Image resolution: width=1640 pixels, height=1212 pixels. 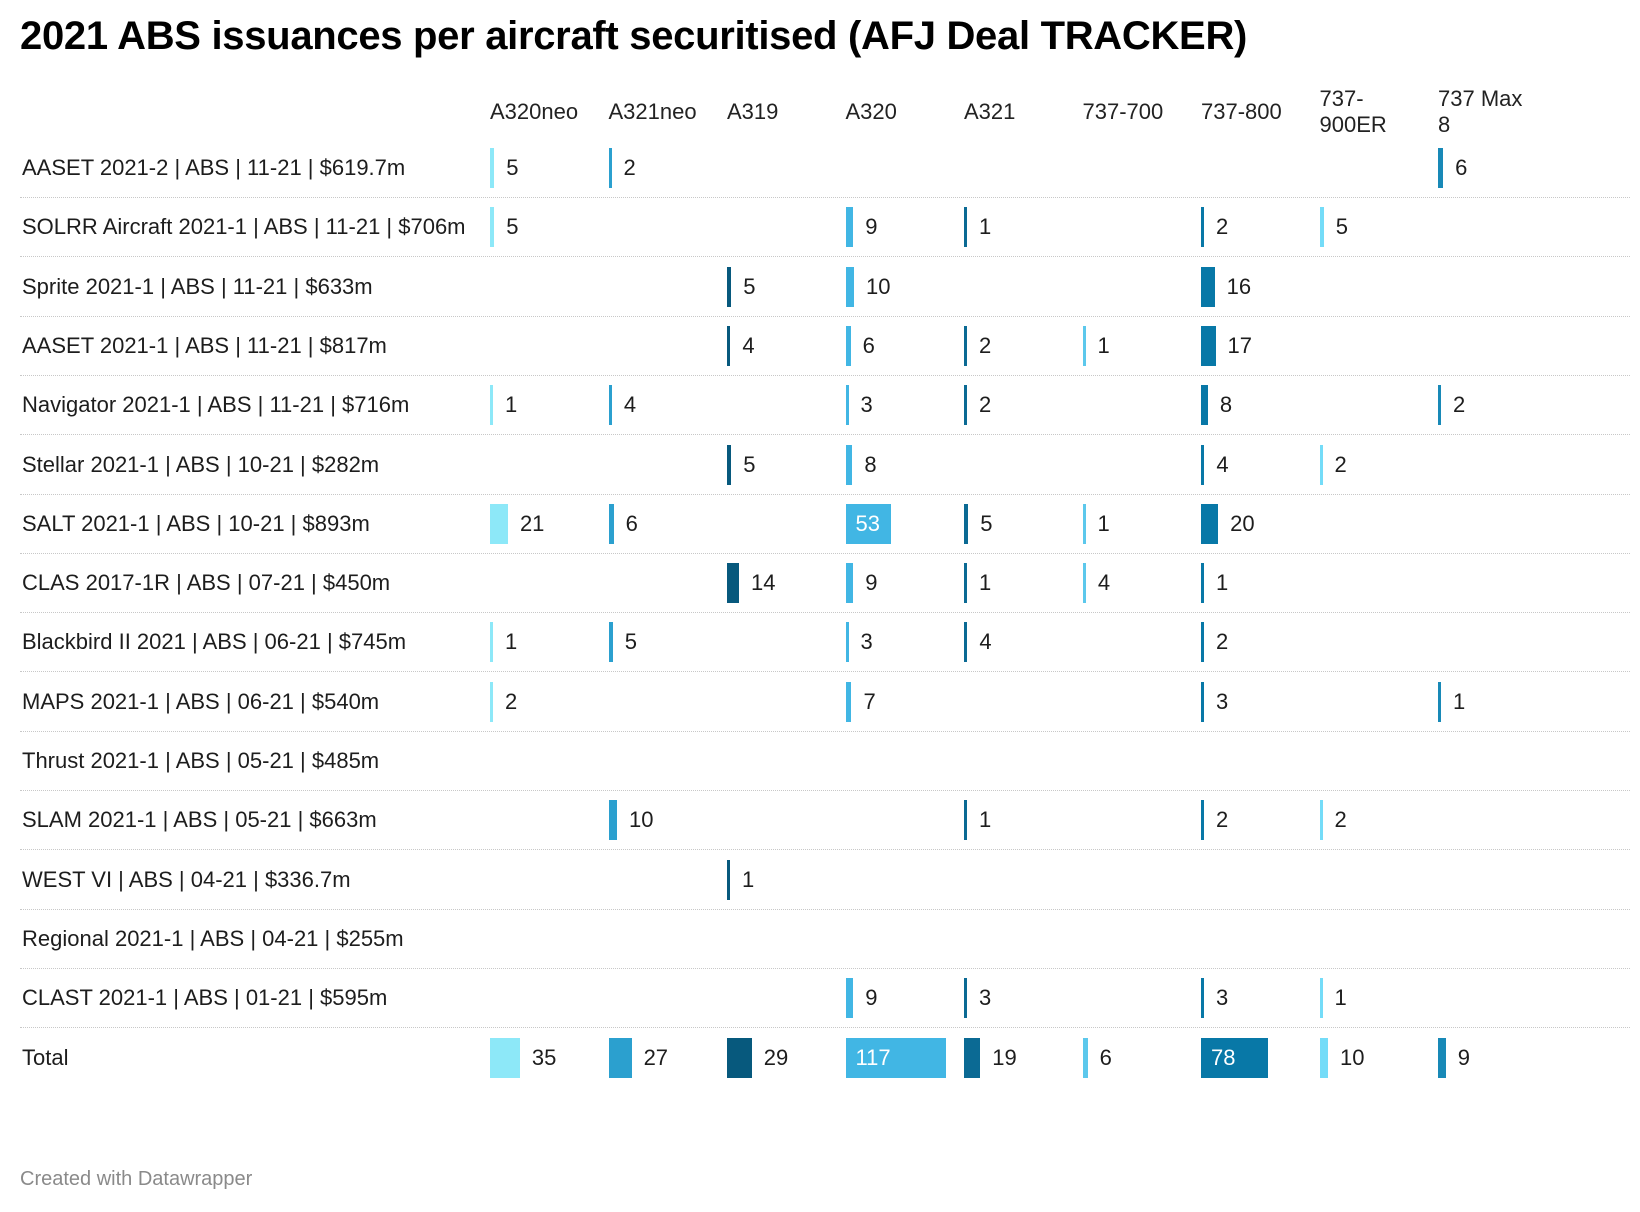 I want to click on total-row-label: Total, so click(x=45, y=1057).